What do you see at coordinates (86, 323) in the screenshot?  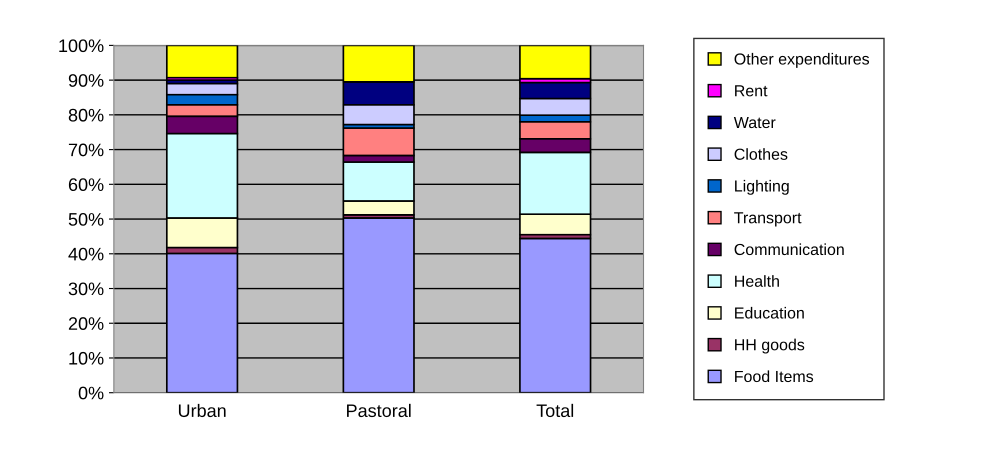 I see `y-tick-label: 20%` at bounding box center [86, 323].